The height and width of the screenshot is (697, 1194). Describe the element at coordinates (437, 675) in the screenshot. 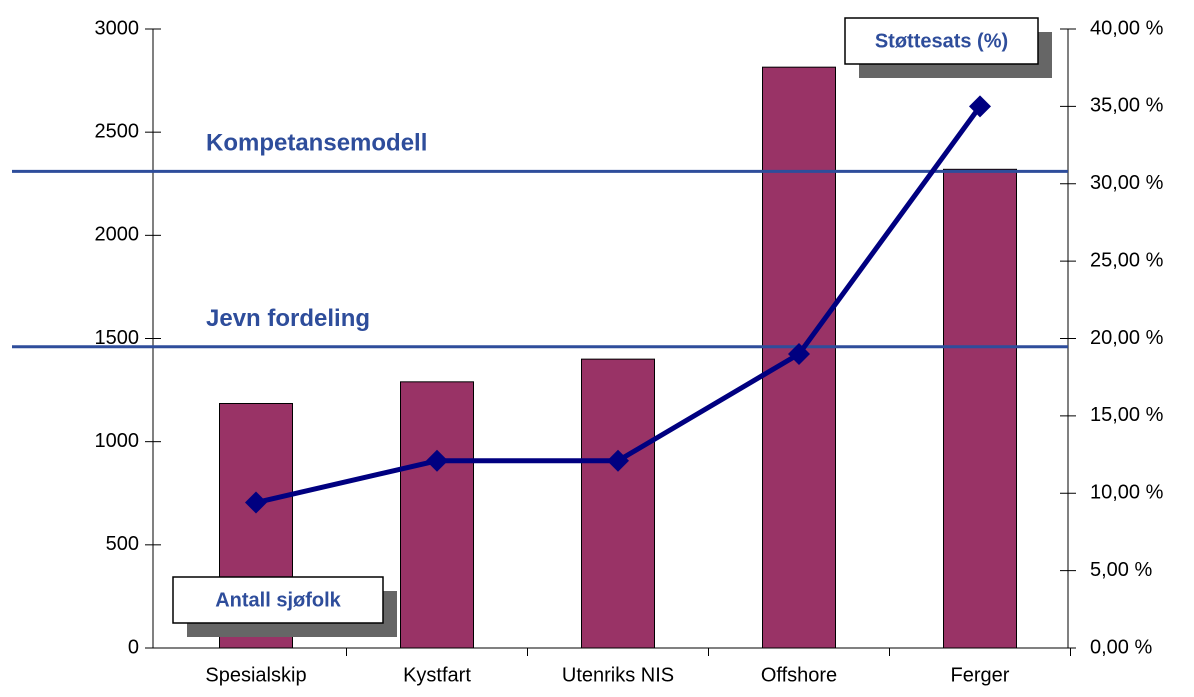

I see `x-tick-label: Kystfart` at that location.